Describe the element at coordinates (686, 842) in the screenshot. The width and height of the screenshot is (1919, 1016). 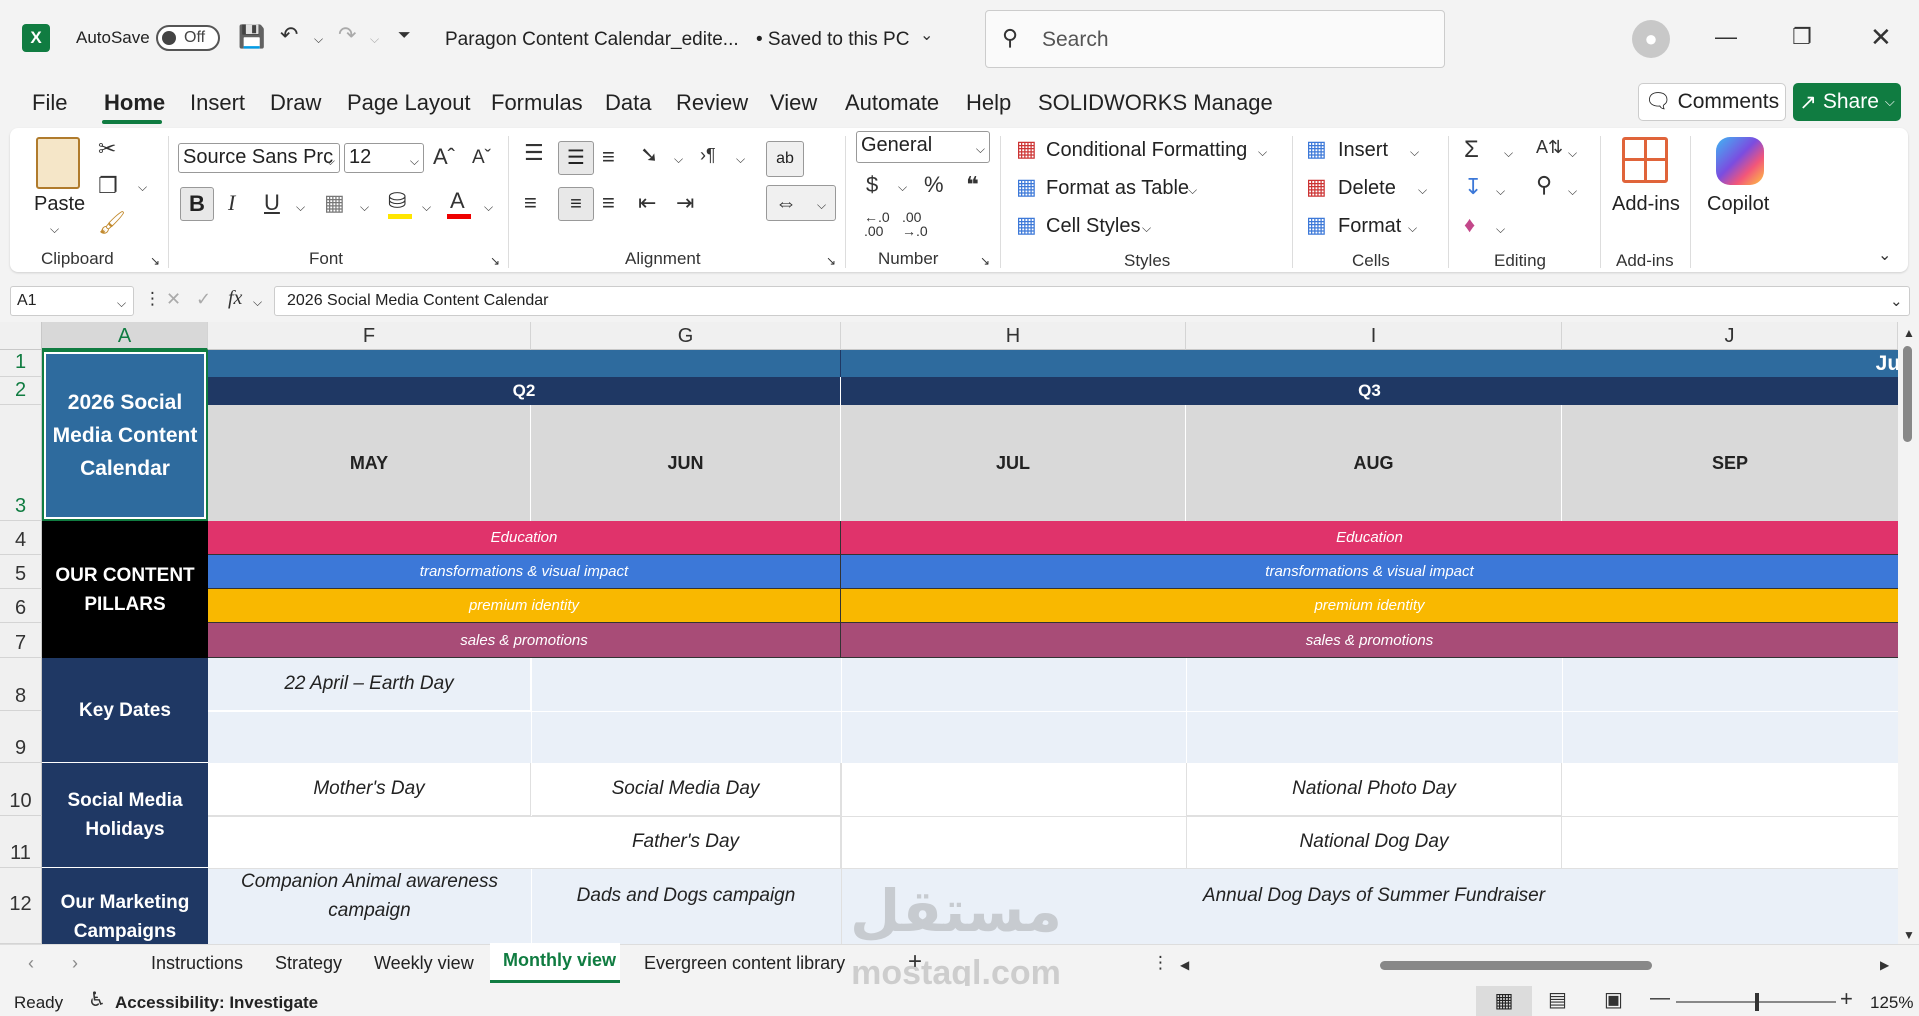
I see `holiday-jun-cell-2: Father's Day` at that location.